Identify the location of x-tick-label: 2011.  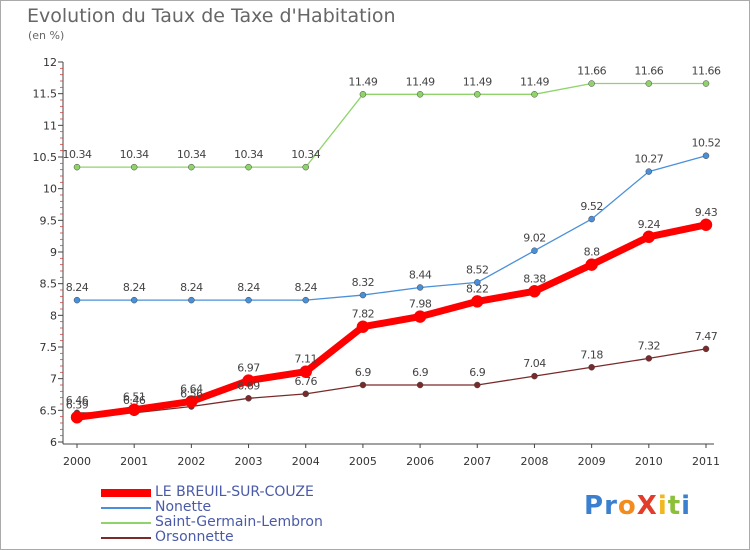
(706, 461).